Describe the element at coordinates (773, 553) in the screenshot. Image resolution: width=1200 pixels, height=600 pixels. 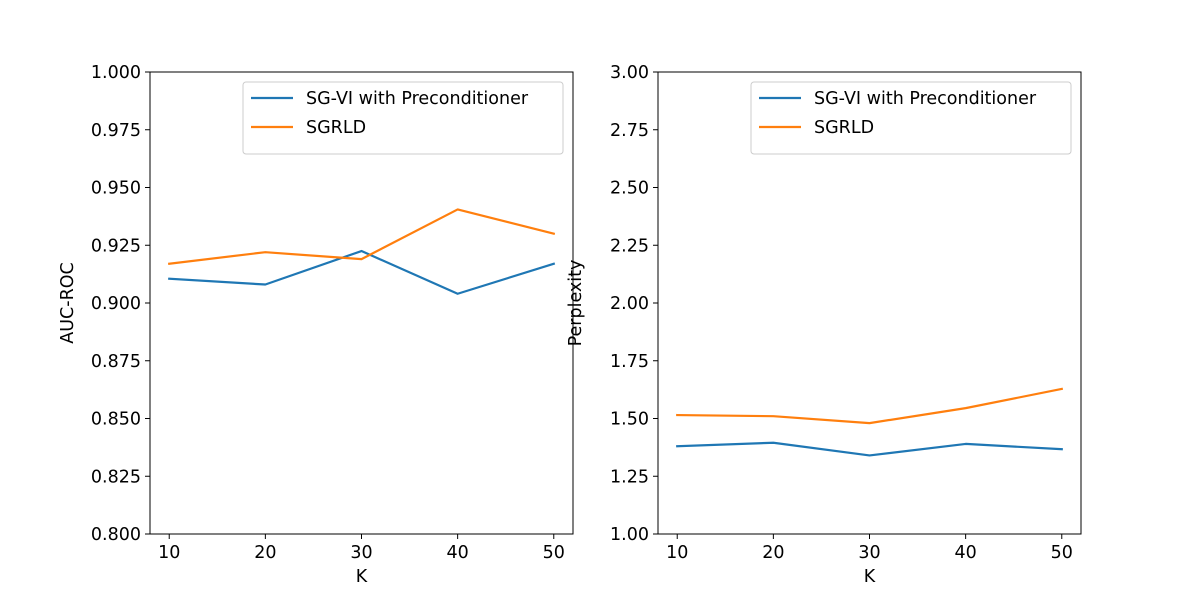
I see `perplexity-x-tick-label: 20` at that location.